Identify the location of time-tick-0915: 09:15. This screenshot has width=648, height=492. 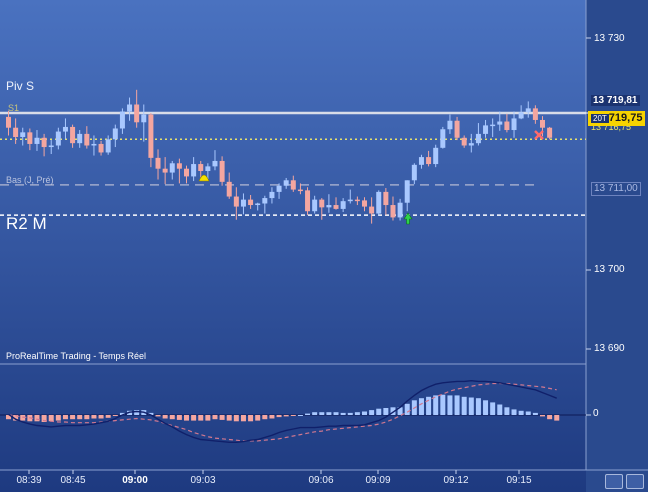
(519, 480).